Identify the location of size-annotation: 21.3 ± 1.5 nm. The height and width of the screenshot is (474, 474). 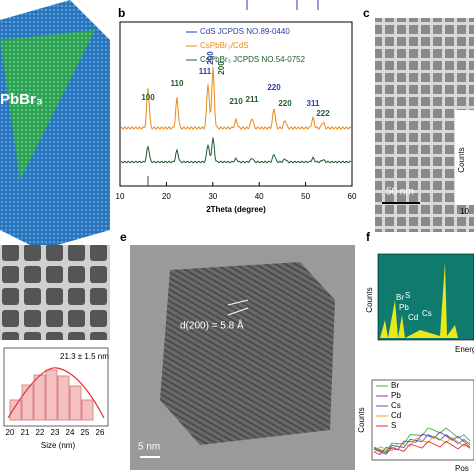
(84, 356).